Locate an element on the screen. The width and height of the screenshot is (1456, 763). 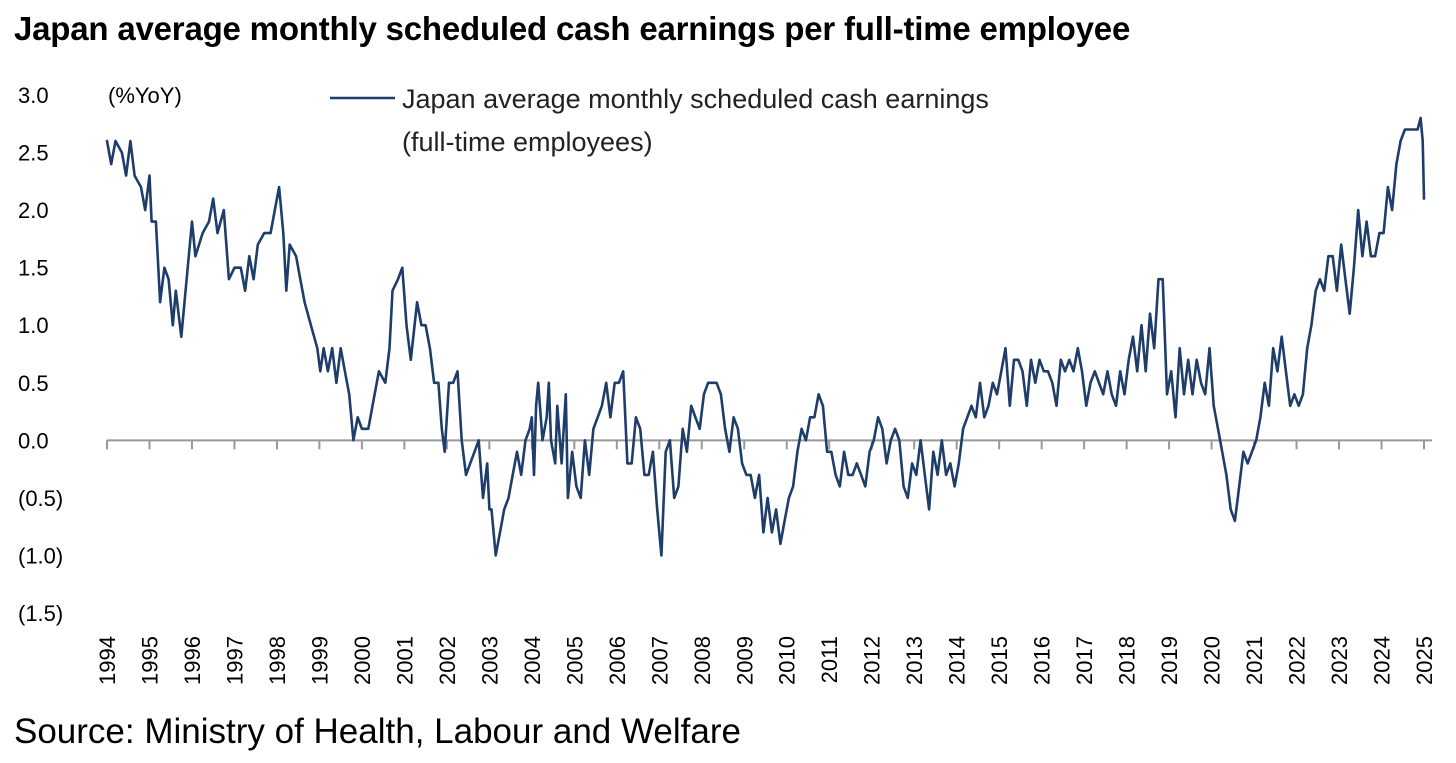
x-tick-label: 2024 is located at coordinates (1382, 660).